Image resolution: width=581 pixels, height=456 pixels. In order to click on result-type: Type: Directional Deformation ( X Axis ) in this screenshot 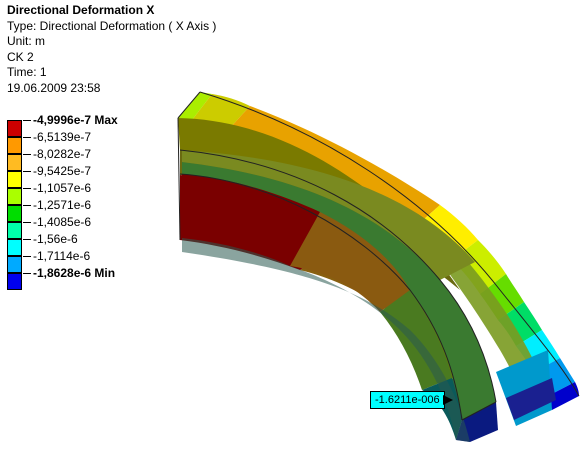, I will do `click(112, 25)`.